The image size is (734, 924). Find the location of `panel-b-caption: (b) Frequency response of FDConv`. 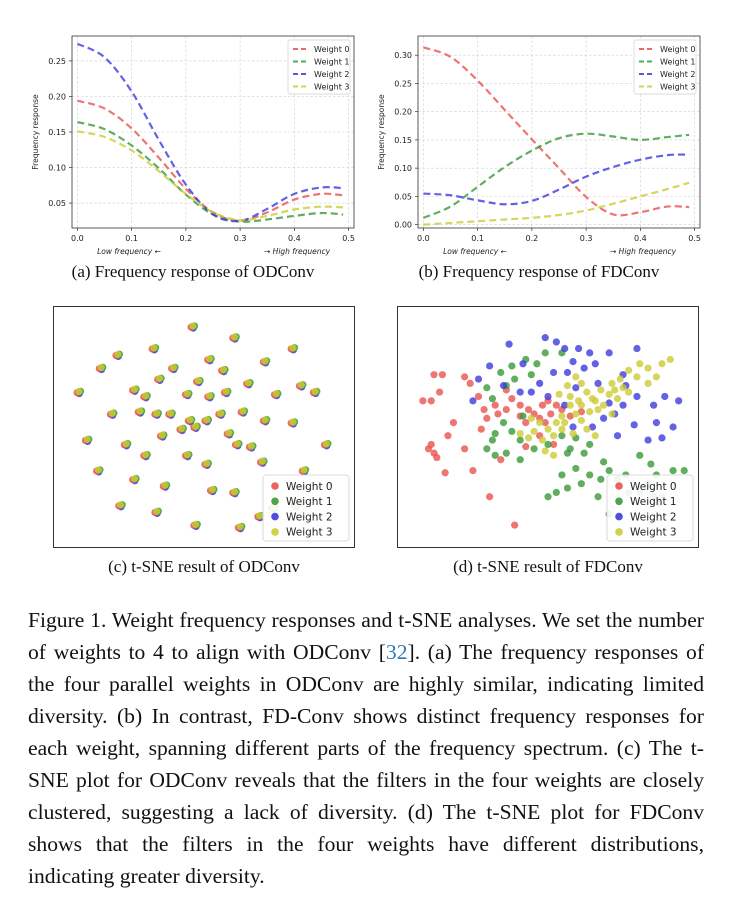

panel-b-caption: (b) Frequency response of FDConv is located at coordinates (539, 271).